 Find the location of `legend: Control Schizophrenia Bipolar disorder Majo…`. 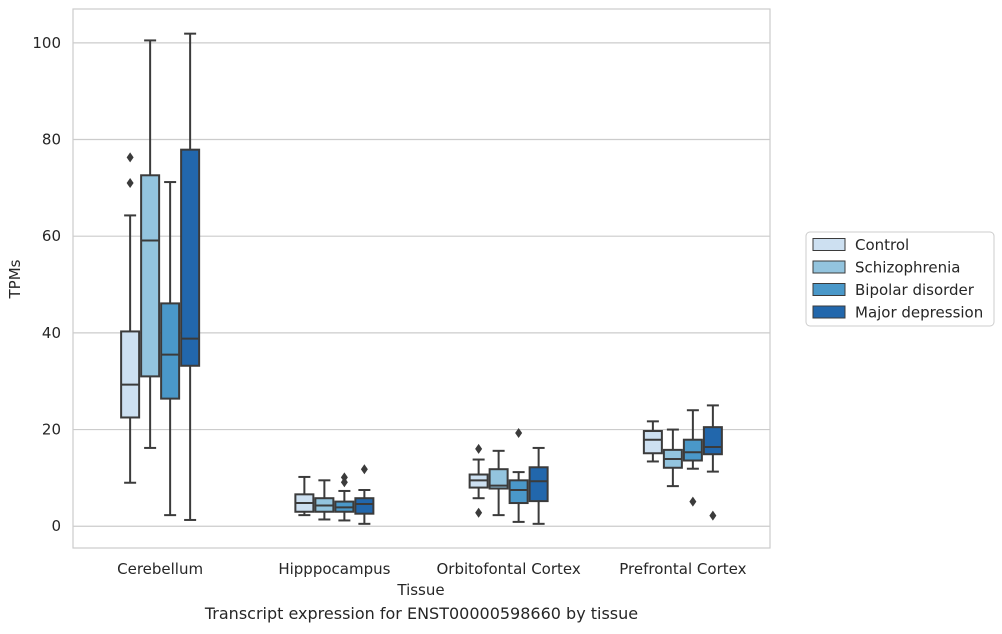

legend: Control Schizophrenia Bipolar disorder Majo… is located at coordinates (900, 279).